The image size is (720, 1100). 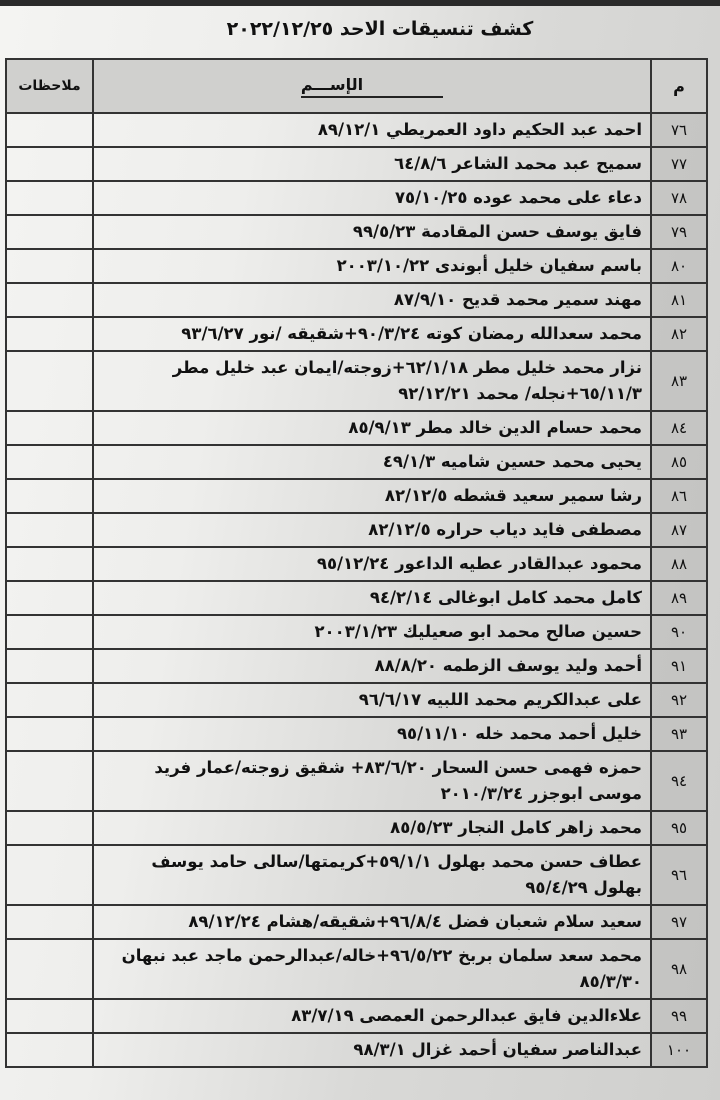 What do you see at coordinates (372, 130) in the screenshot?
I see `row-name: احمد عبد الحكيم داود العمريطي ٨٩/١٢/١` at bounding box center [372, 130].